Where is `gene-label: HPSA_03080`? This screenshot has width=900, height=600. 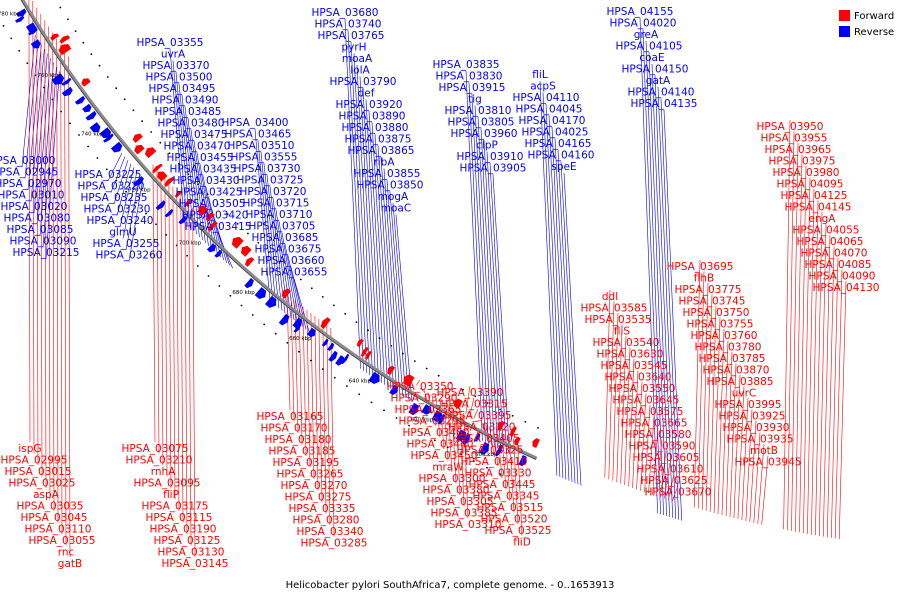 gene-label: HPSA_03080 is located at coordinates (37, 219).